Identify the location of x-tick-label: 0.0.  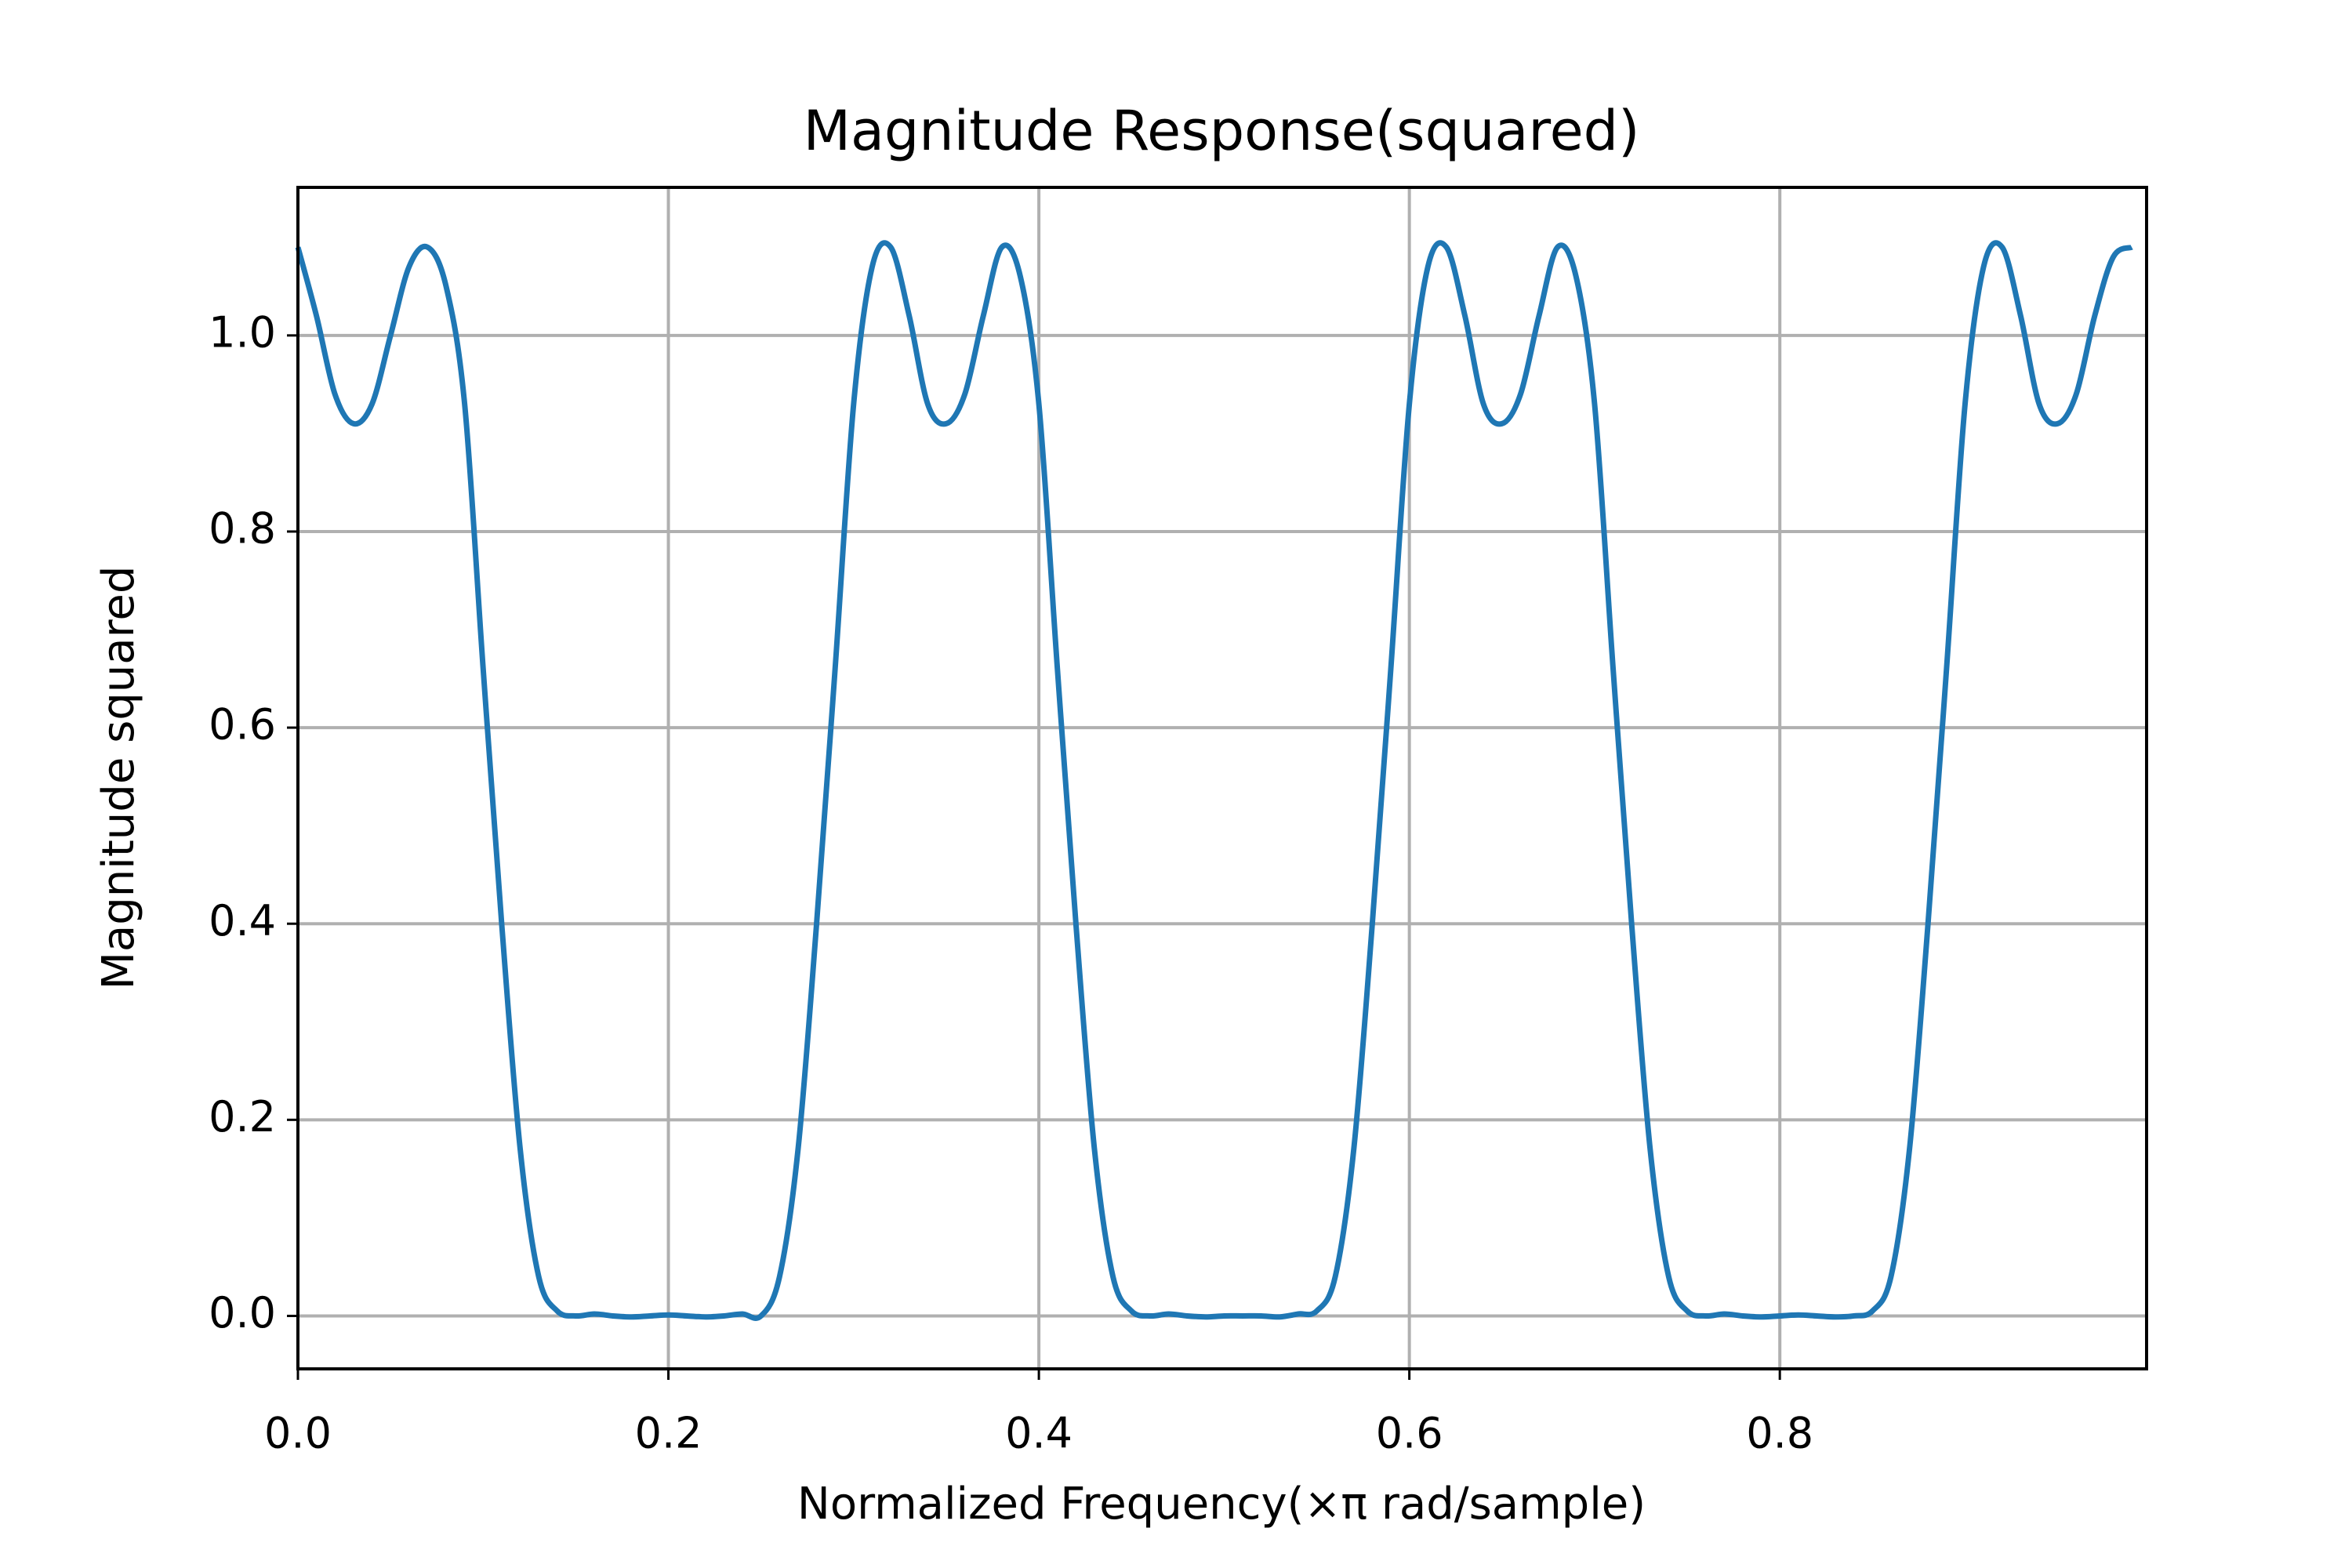
(298, 1433).